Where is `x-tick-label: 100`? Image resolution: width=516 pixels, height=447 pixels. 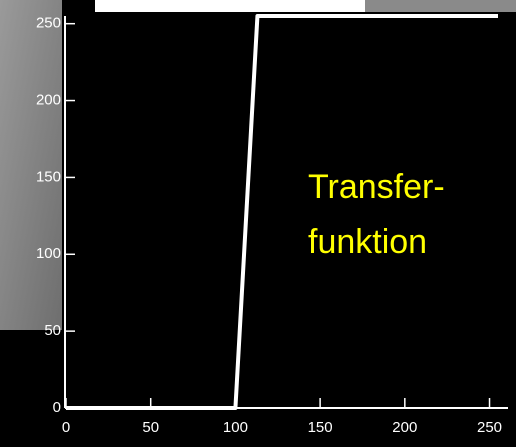
x-tick-label: 100 is located at coordinates (235, 427).